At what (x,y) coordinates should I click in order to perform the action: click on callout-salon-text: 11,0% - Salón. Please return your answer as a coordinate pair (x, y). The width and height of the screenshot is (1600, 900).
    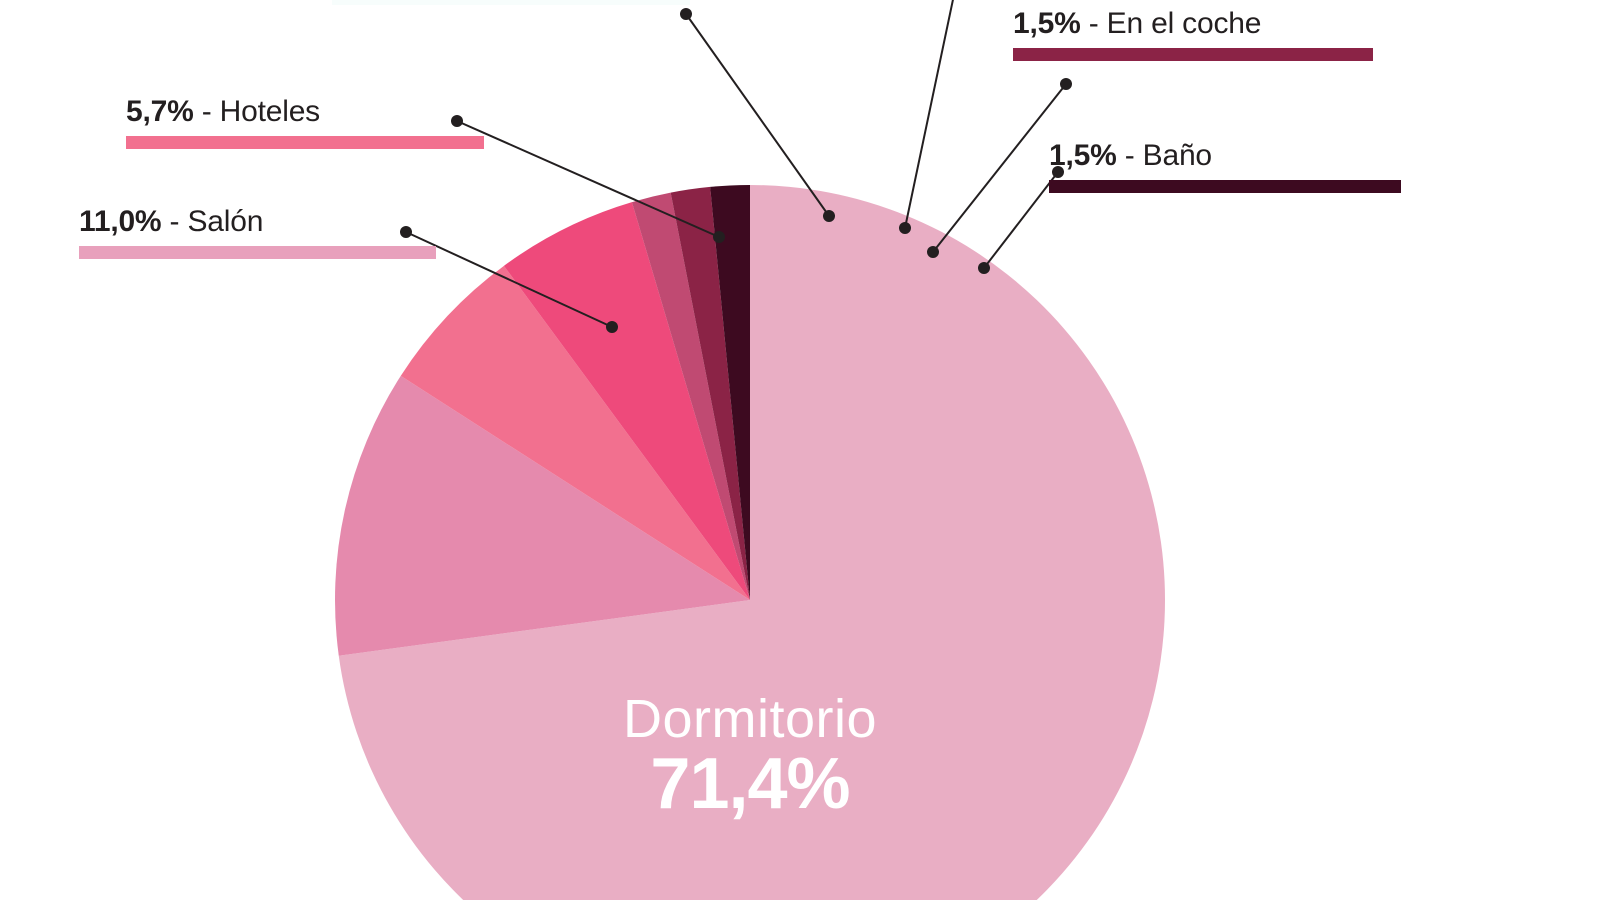
    Looking at the image, I should click on (257, 222).